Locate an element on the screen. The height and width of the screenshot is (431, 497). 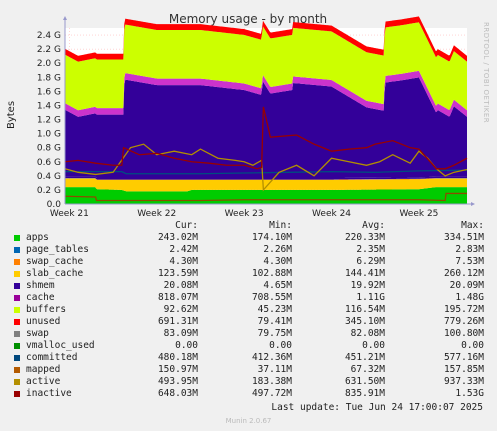
area-slab-cache is located at coordinates (266, 185).